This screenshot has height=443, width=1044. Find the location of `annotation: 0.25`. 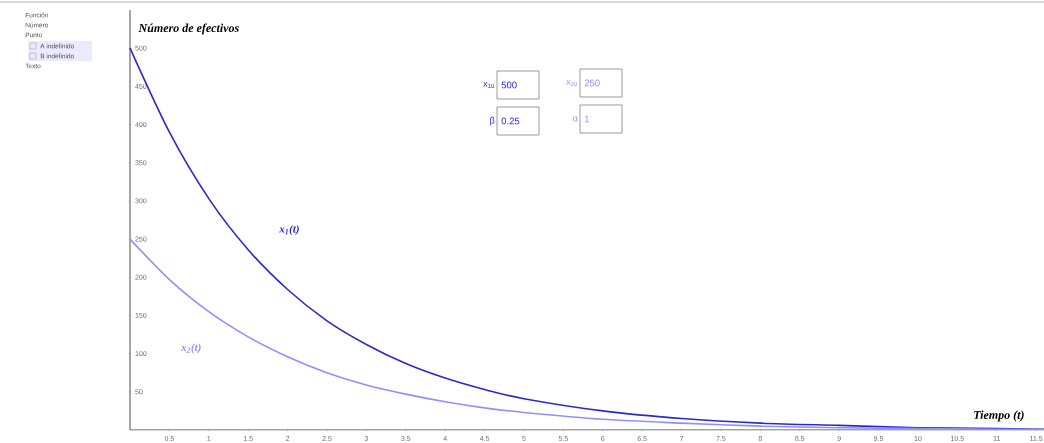

annotation: 0.25 is located at coordinates (510, 121).